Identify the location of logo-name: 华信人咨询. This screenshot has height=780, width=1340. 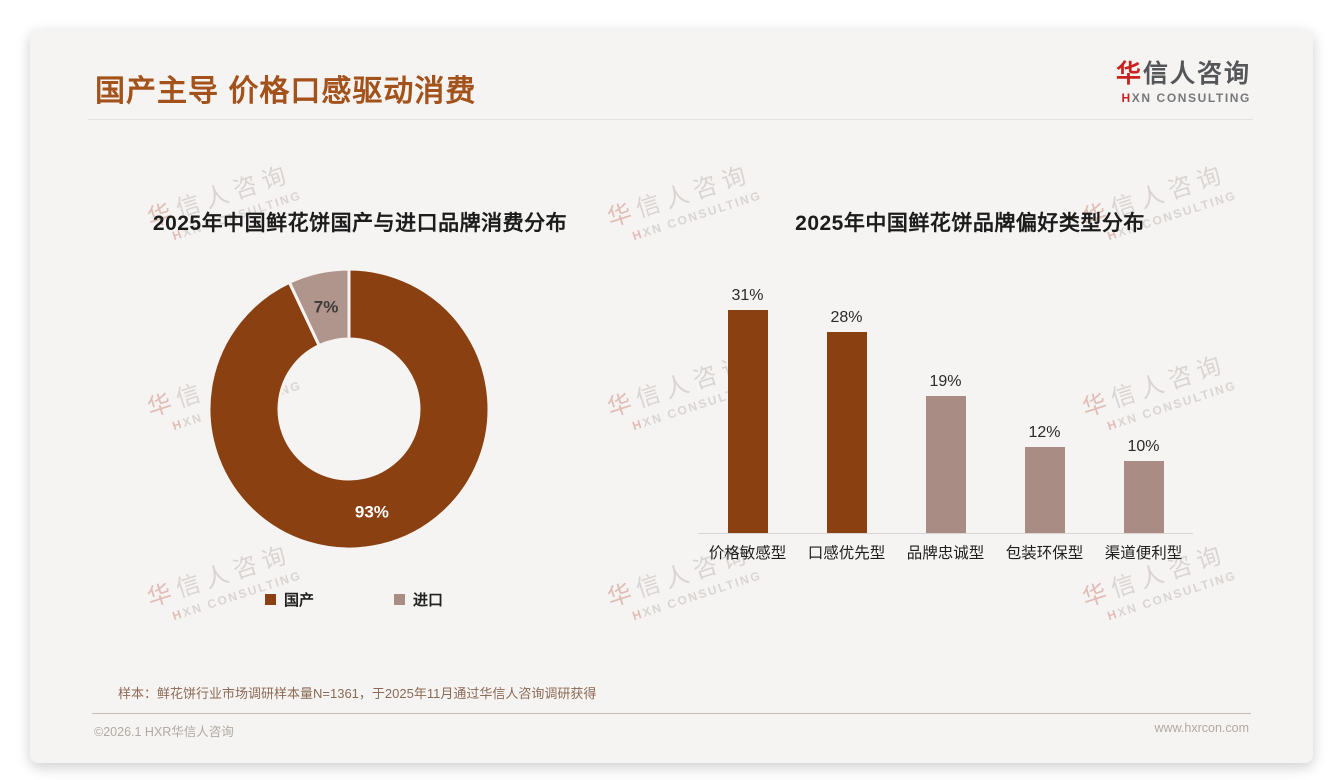
(1183, 72).